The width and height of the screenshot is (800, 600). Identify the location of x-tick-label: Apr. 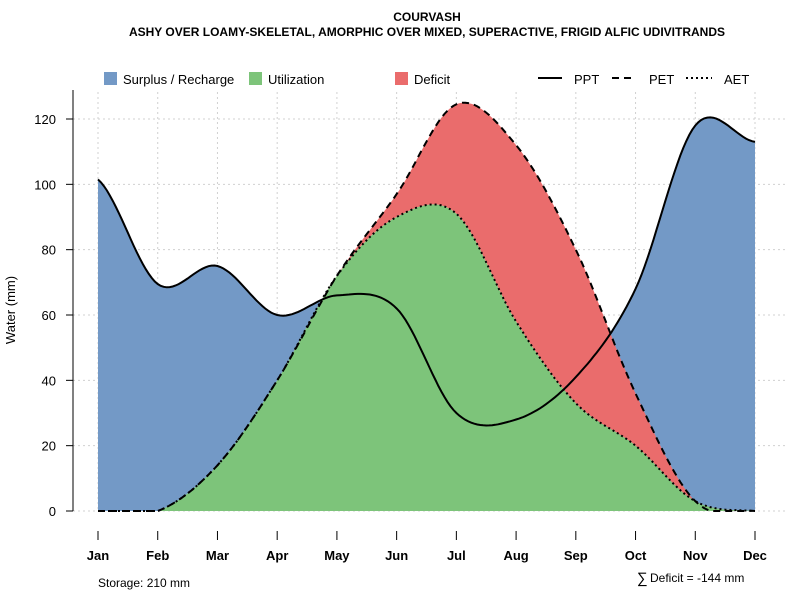
(277, 555).